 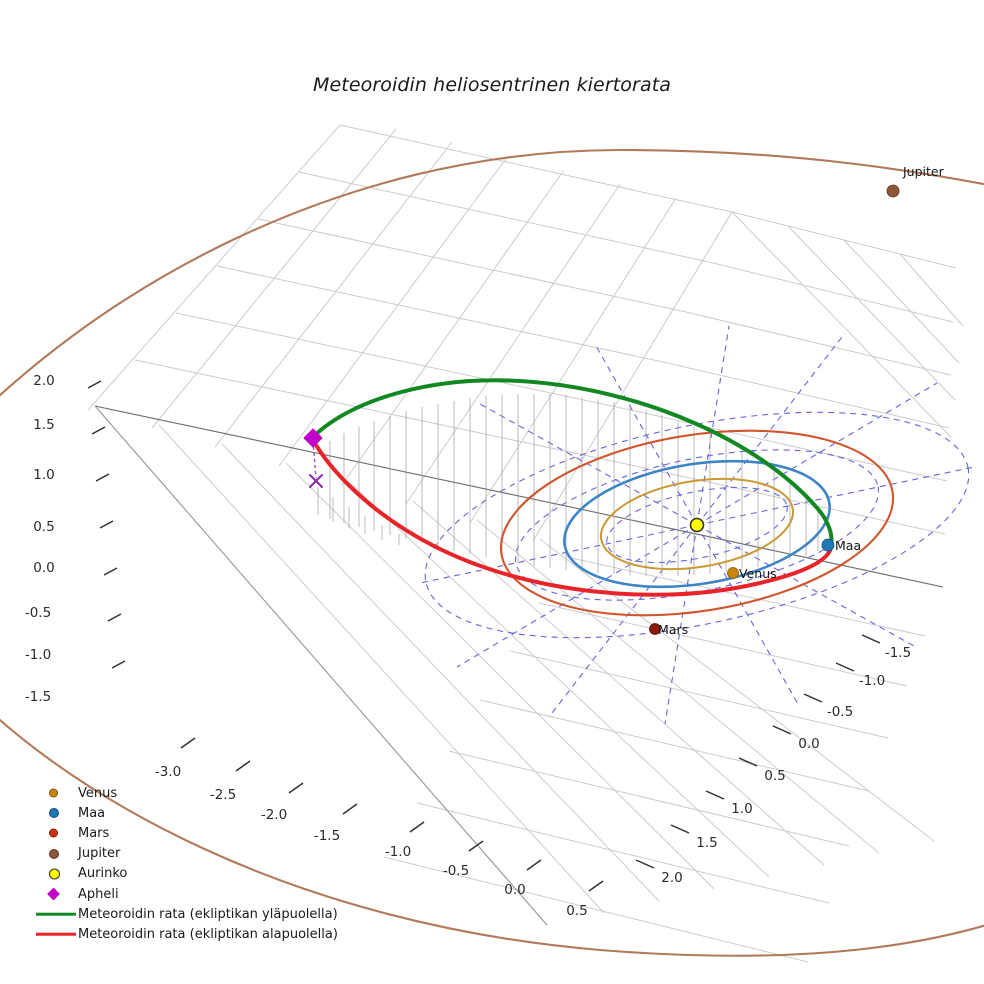 What do you see at coordinates (94, 833) in the screenshot?
I see `legend-item-label: Mars` at bounding box center [94, 833].